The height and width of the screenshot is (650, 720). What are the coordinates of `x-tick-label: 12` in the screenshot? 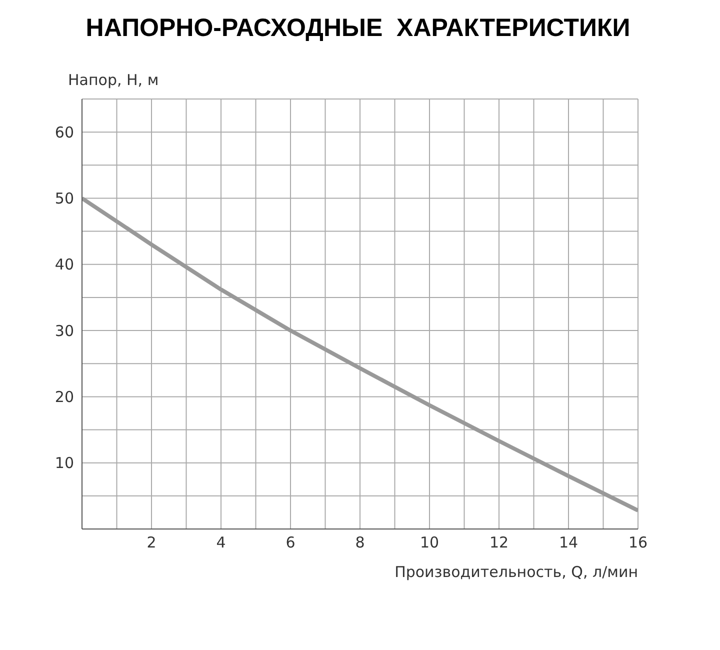 It's located at (499, 543).